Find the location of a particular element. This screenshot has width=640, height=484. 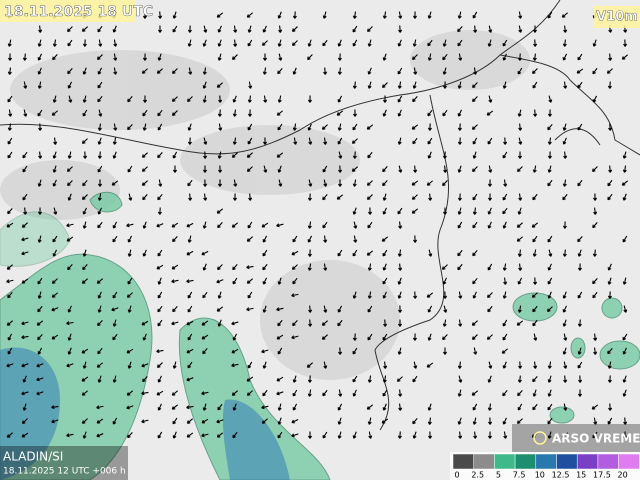

legend-swatch is located at coordinates (484, 461).